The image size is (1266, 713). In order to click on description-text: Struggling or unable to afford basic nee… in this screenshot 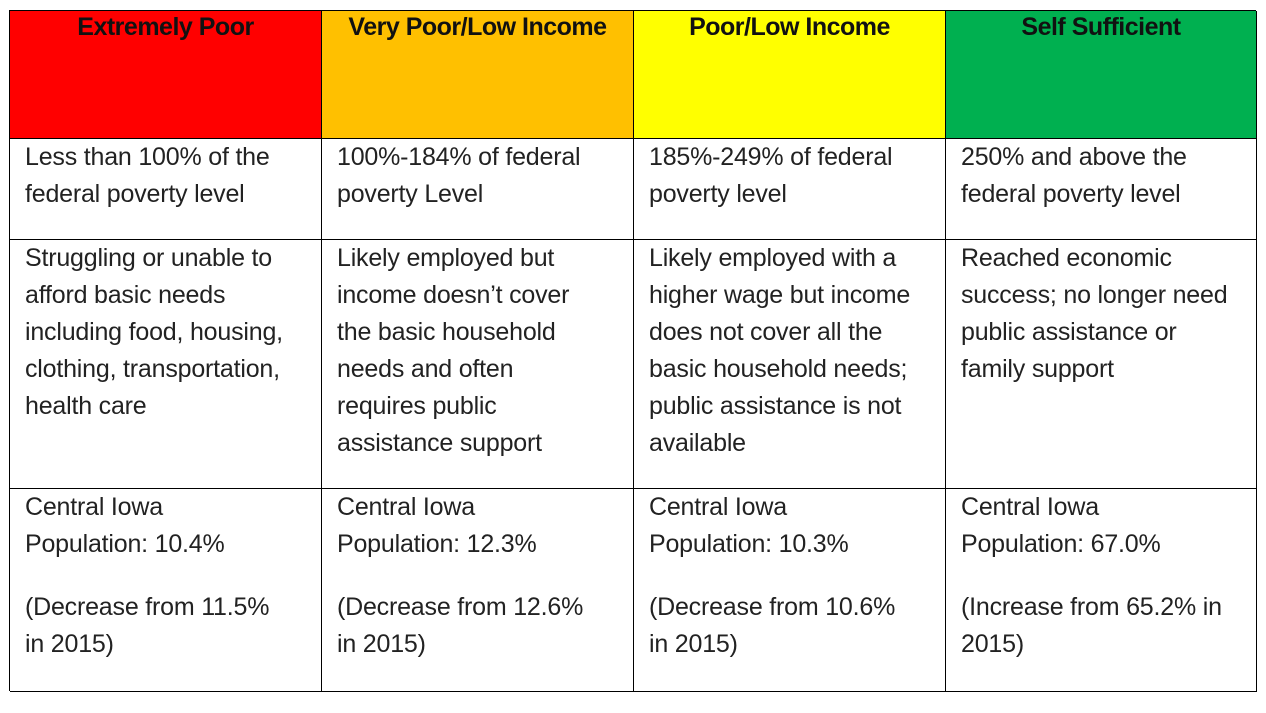, I will do `click(154, 332)`.